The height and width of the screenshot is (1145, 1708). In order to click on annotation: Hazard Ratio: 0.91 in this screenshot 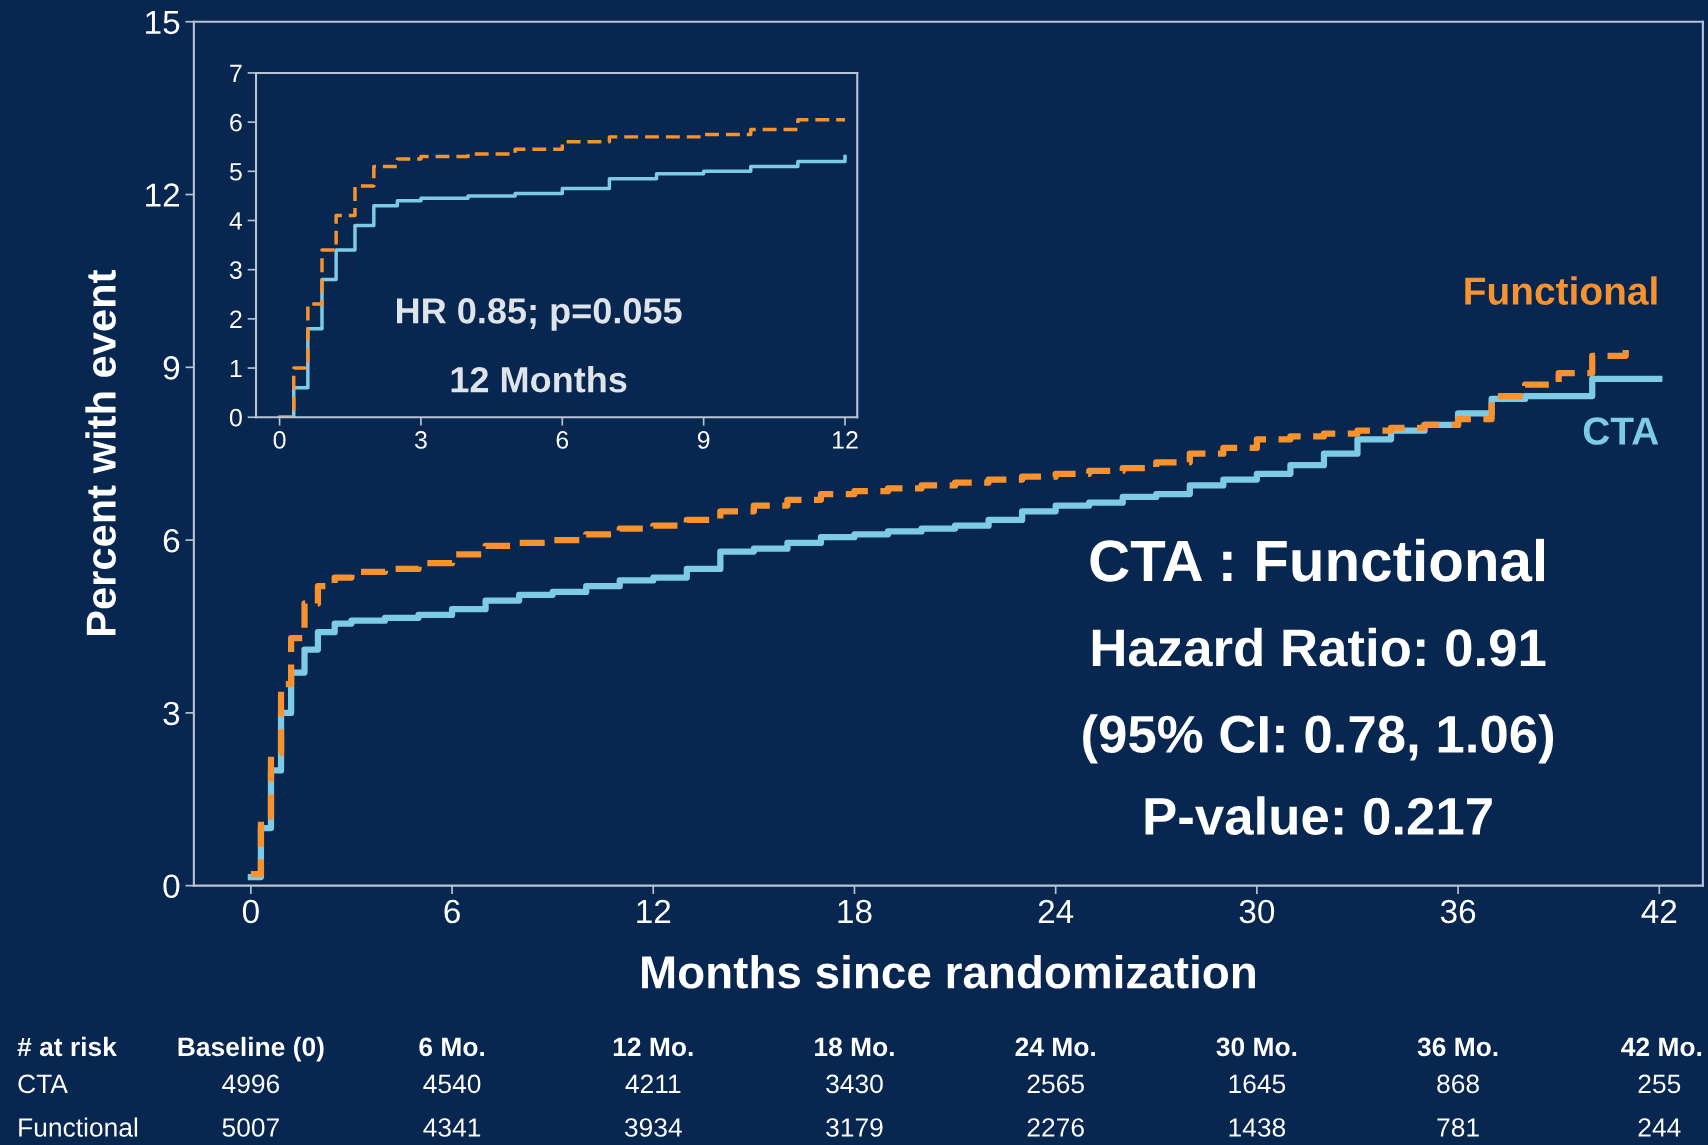, I will do `click(1319, 647)`.